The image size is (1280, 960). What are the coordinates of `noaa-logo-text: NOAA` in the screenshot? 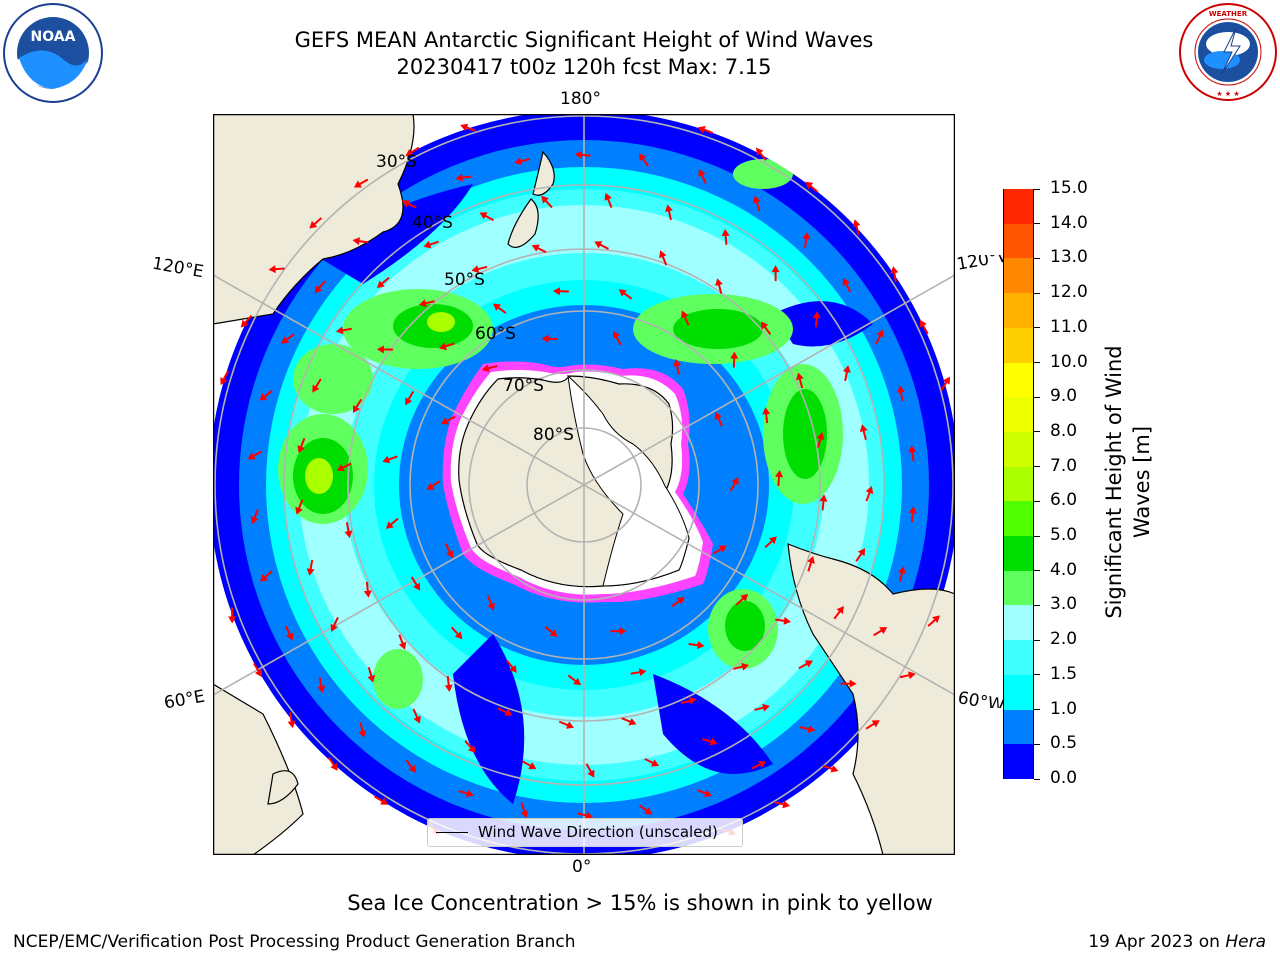 It's located at (53, 37).